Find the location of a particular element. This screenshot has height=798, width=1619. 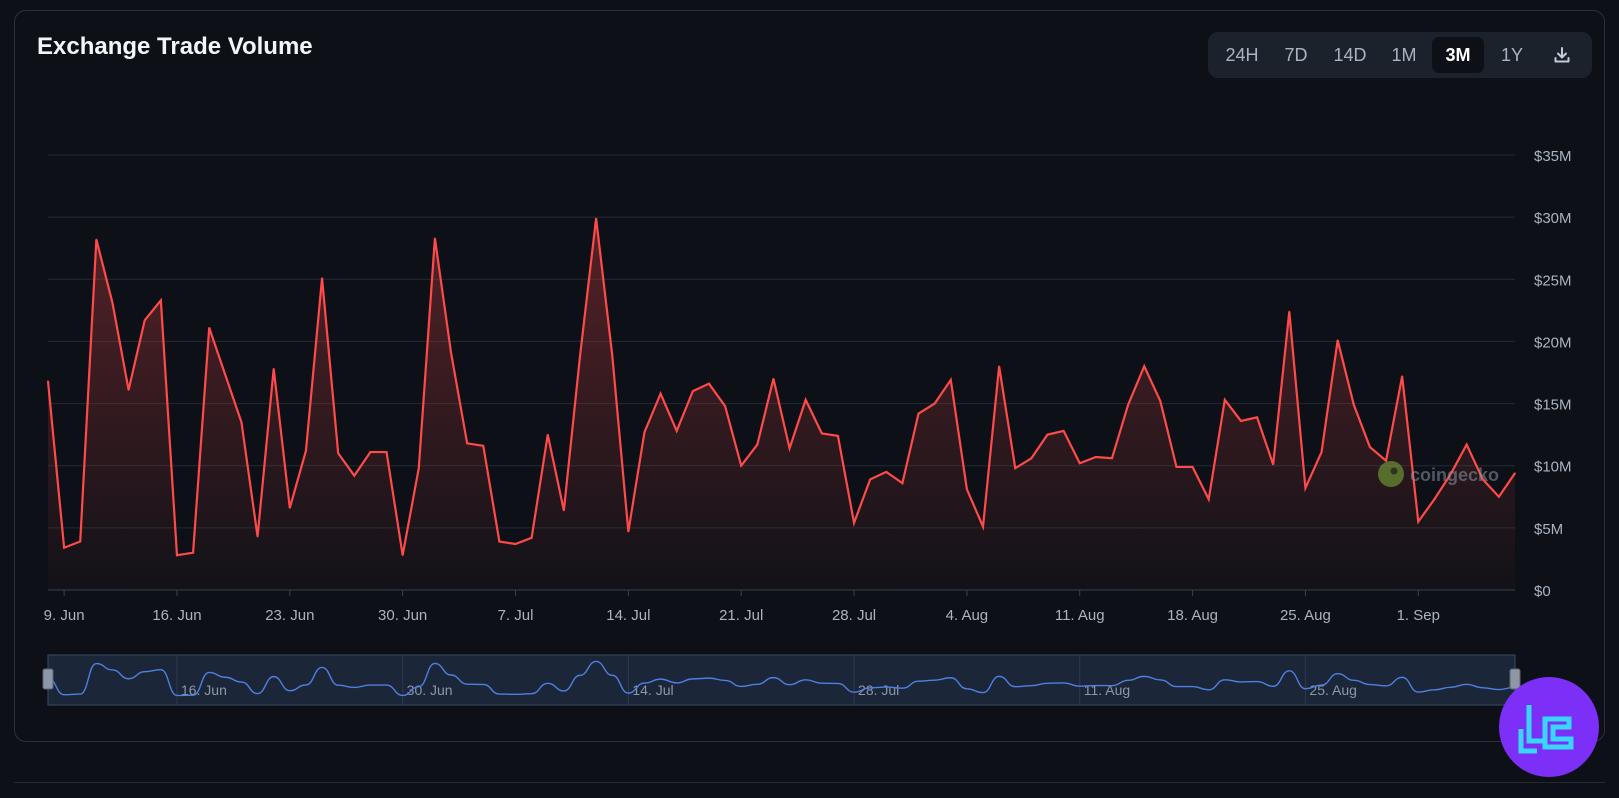

y-tick-label: $20M is located at coordinates (1553, 342).